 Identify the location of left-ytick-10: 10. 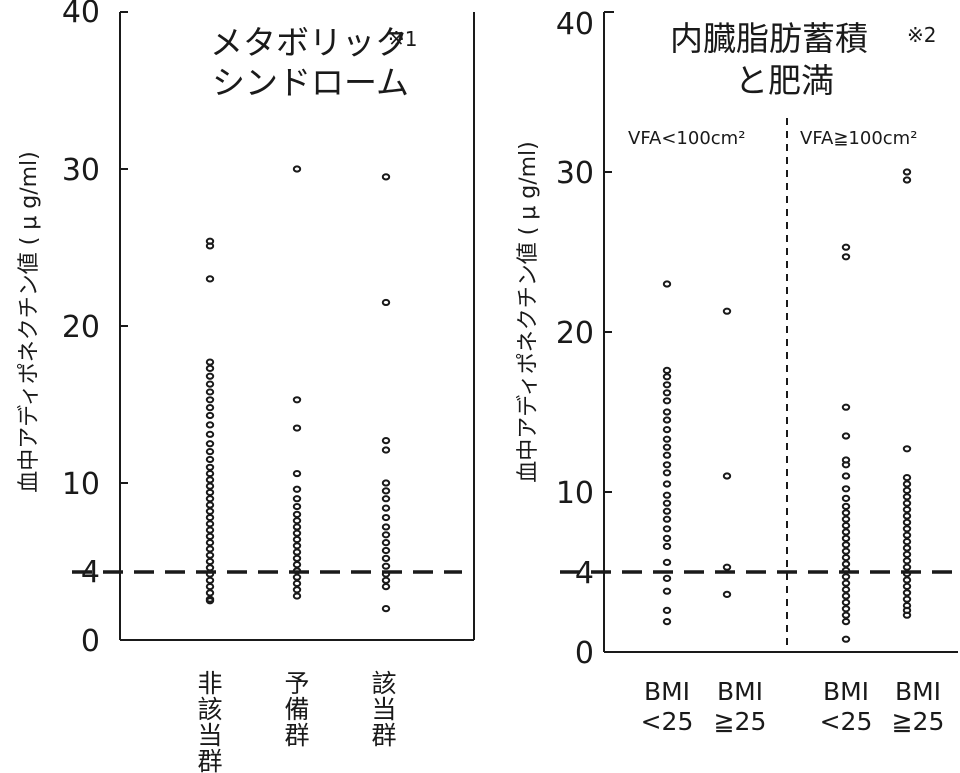
(81, 484).